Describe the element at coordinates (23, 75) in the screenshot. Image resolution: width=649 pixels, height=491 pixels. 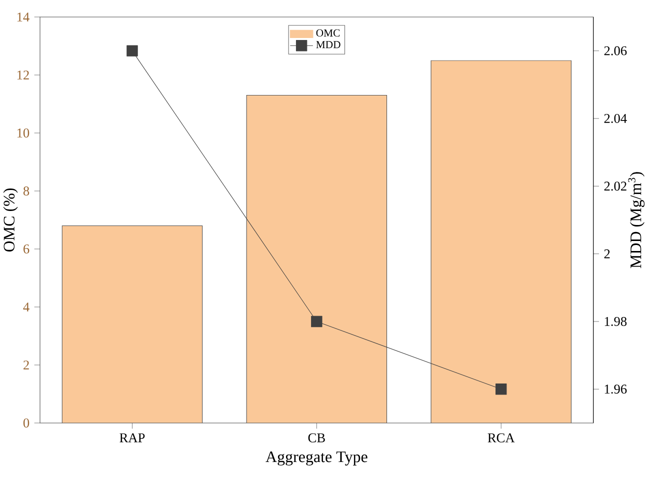
I see `y-tick-label: 12` at that location.